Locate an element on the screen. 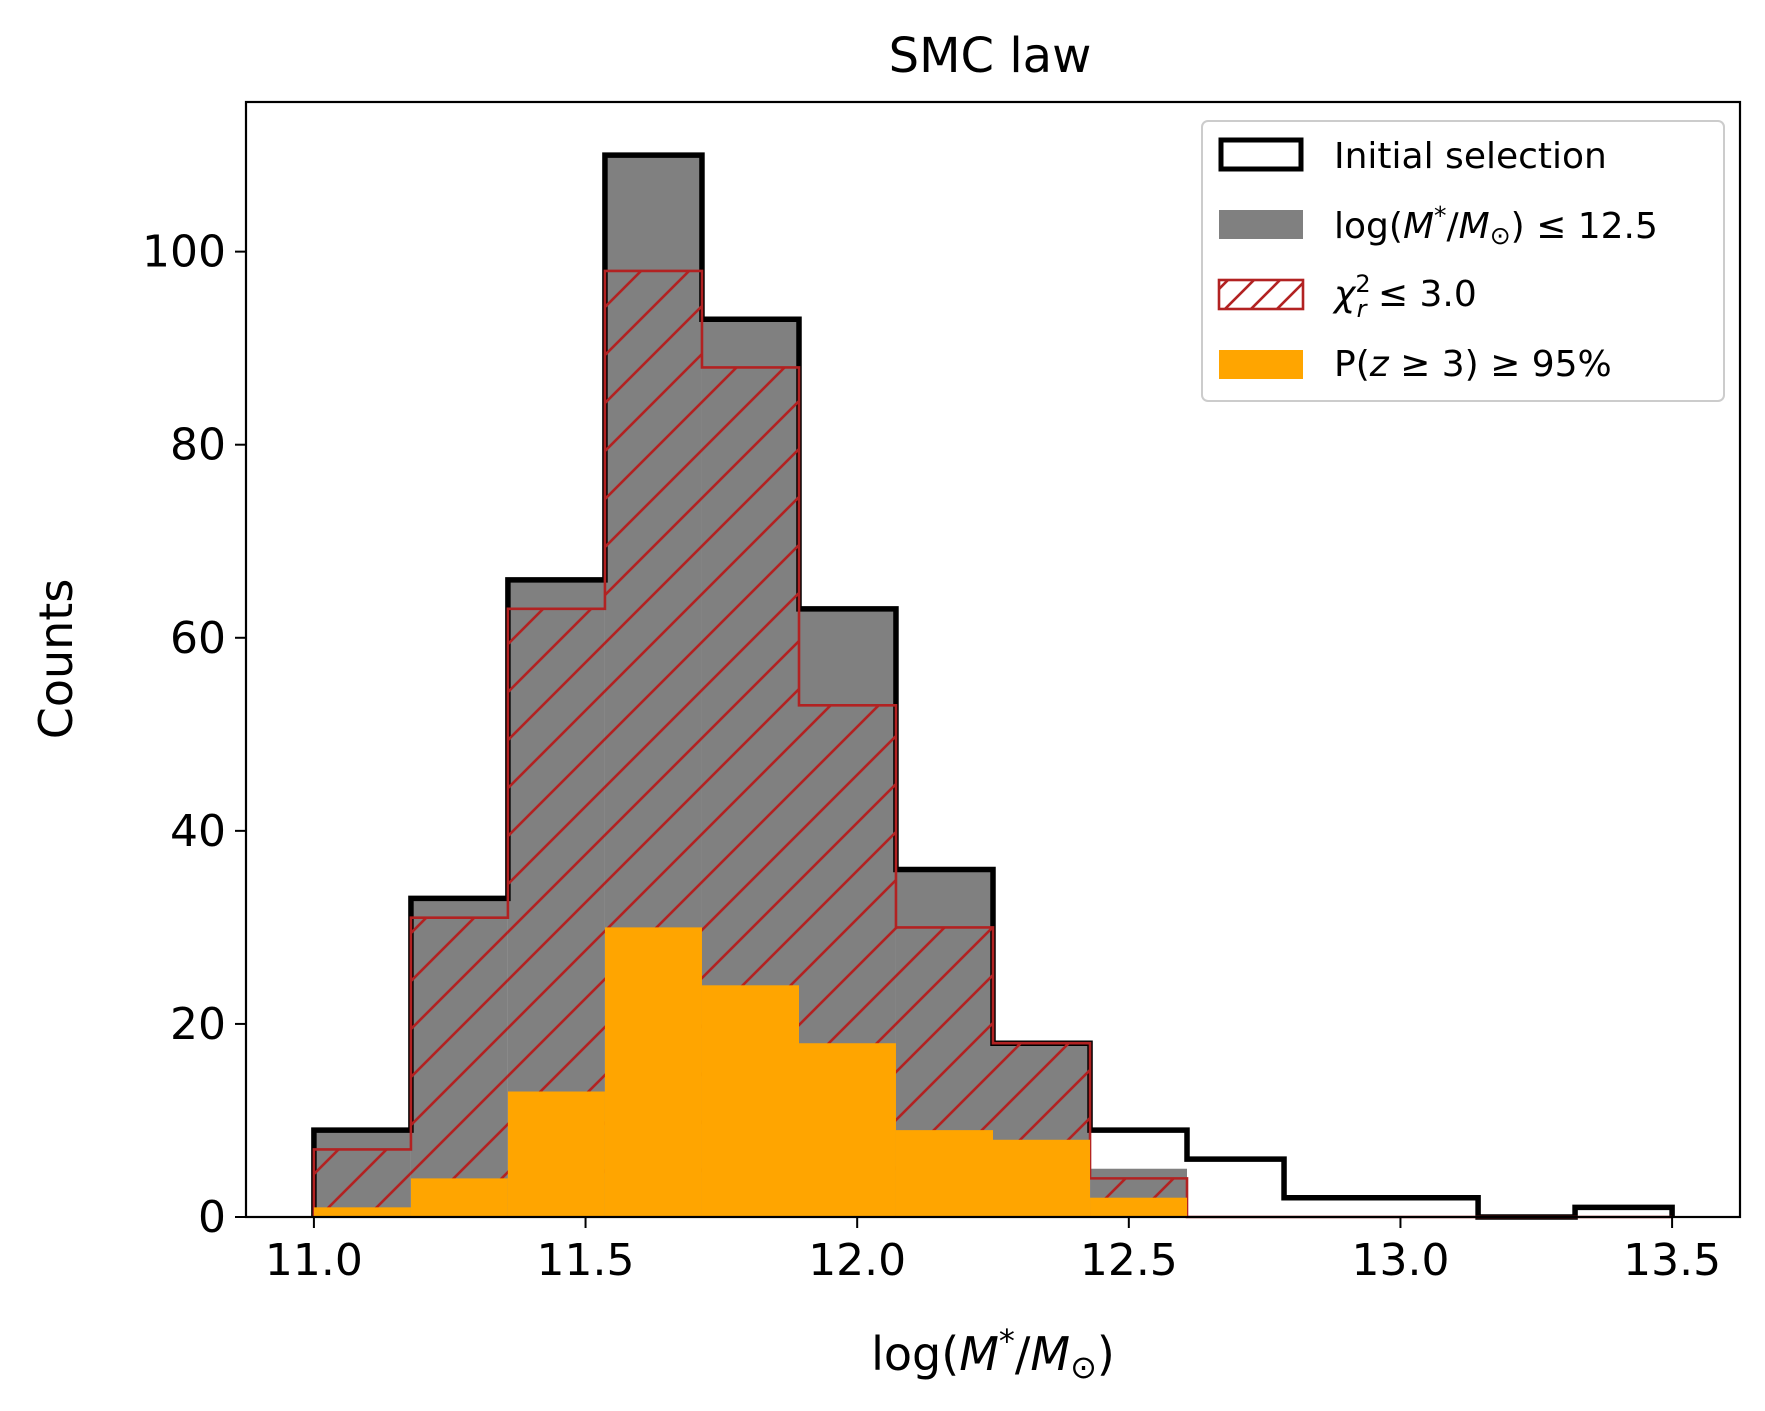  legend-mass-M: M is located at coordinates (1418, 226).